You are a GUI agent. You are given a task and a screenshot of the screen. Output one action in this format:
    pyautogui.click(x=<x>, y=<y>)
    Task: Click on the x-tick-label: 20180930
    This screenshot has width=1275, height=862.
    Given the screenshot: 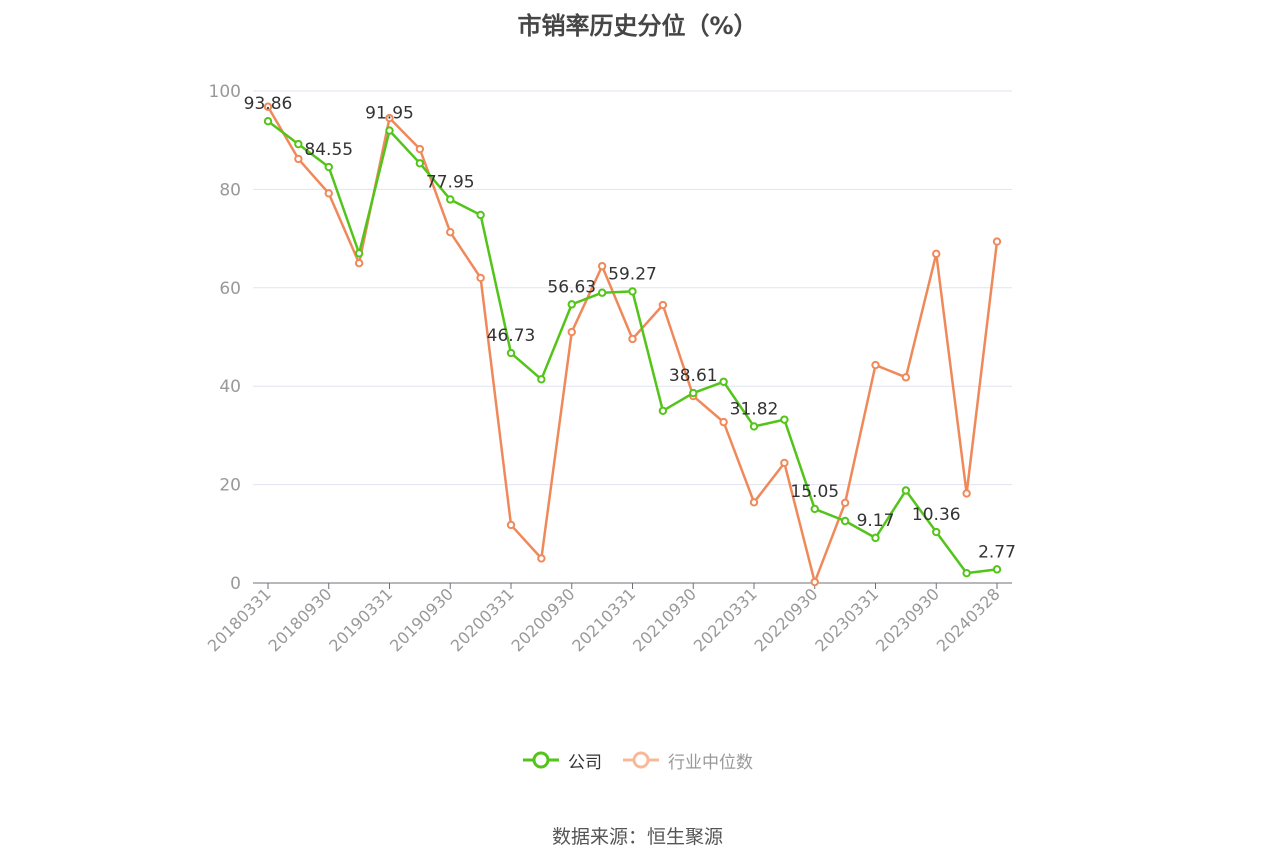 What is the action you would take?
    pyautogui.click(x=300, y=619)
    